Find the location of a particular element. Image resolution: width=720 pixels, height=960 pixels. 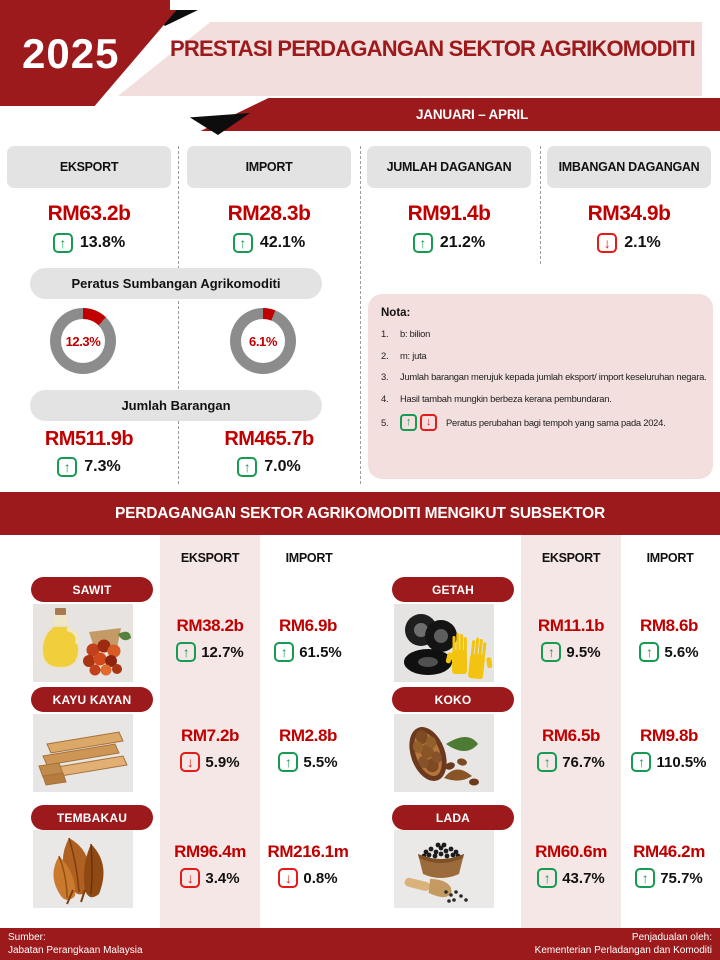

page-title: PRESTASI PERDAGANGAN SEKTOR AGRIKOMODITI is located at coordinates (433, 48).